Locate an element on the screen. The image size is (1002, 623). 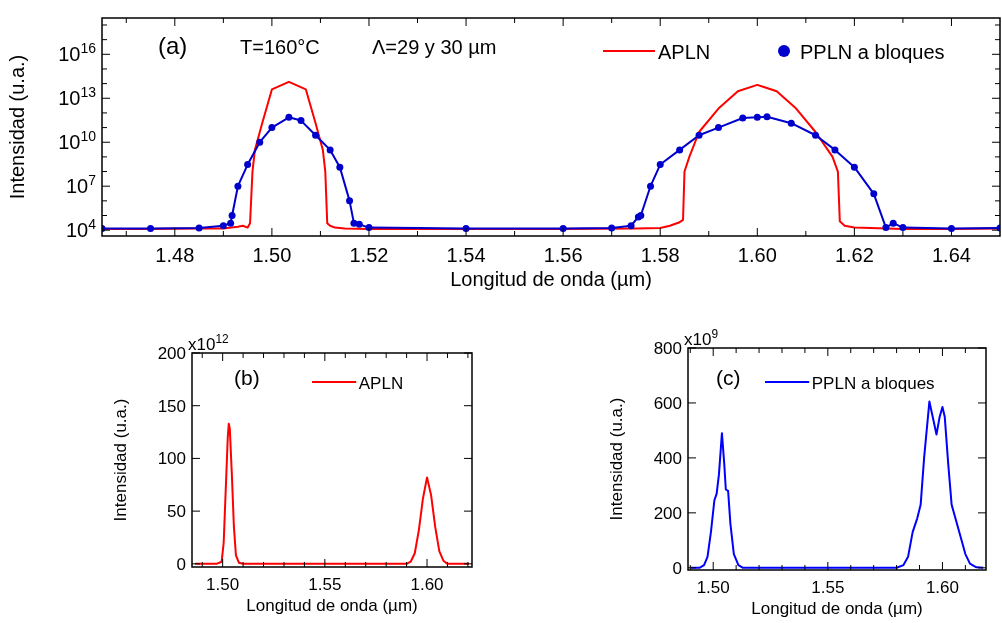
y-tick-label: 400 is located at coordinates (667, 458).